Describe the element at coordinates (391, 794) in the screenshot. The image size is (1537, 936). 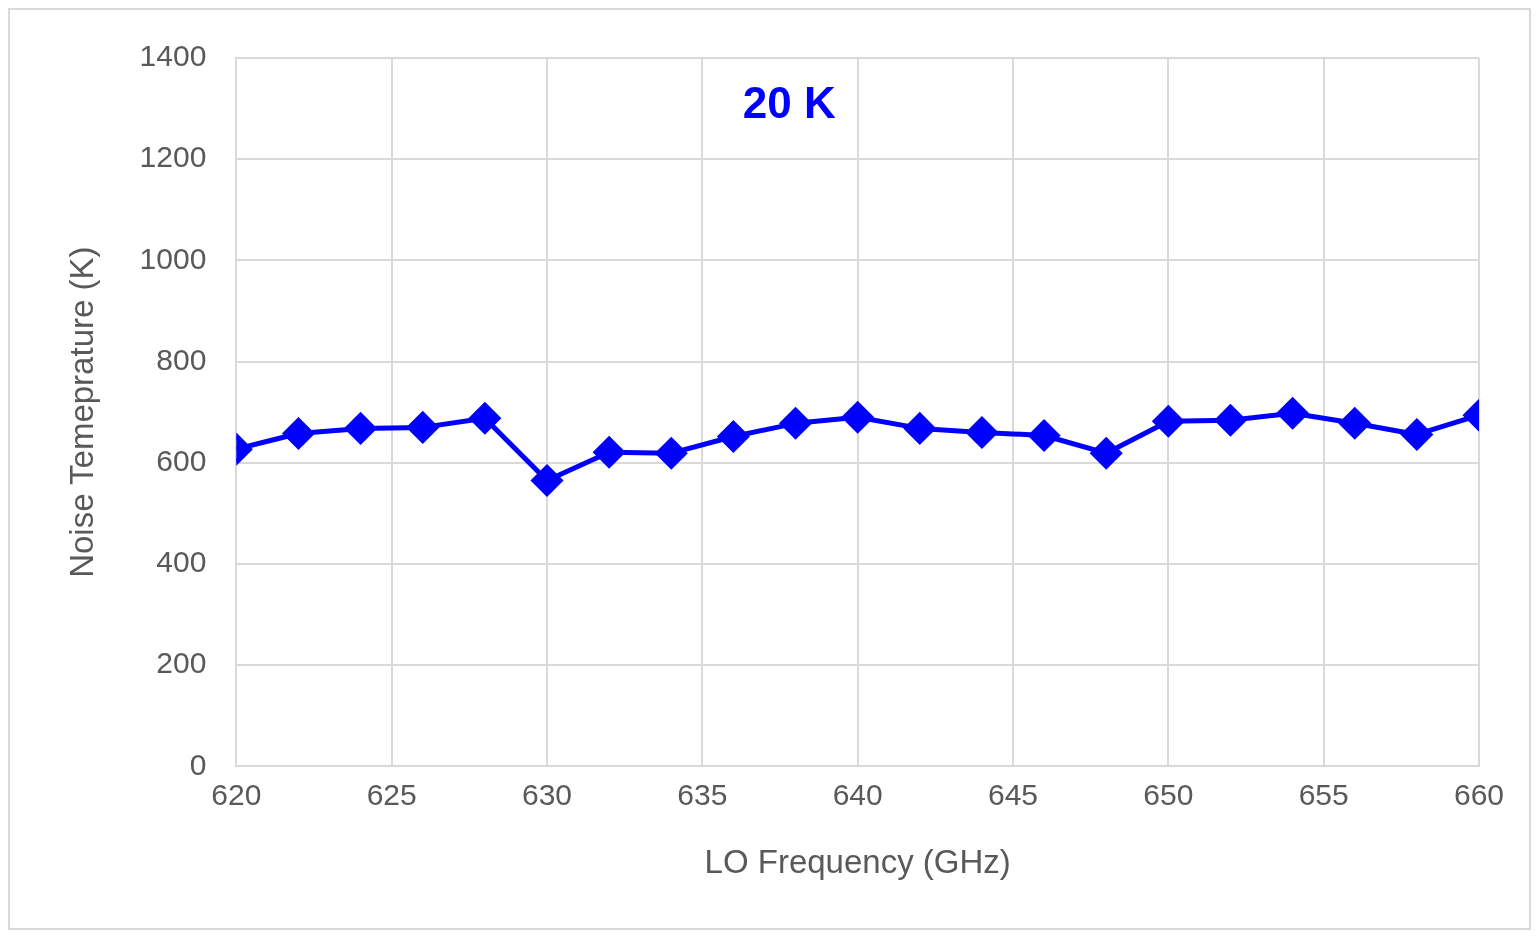
I see `x-tick-label: 625` at that location.